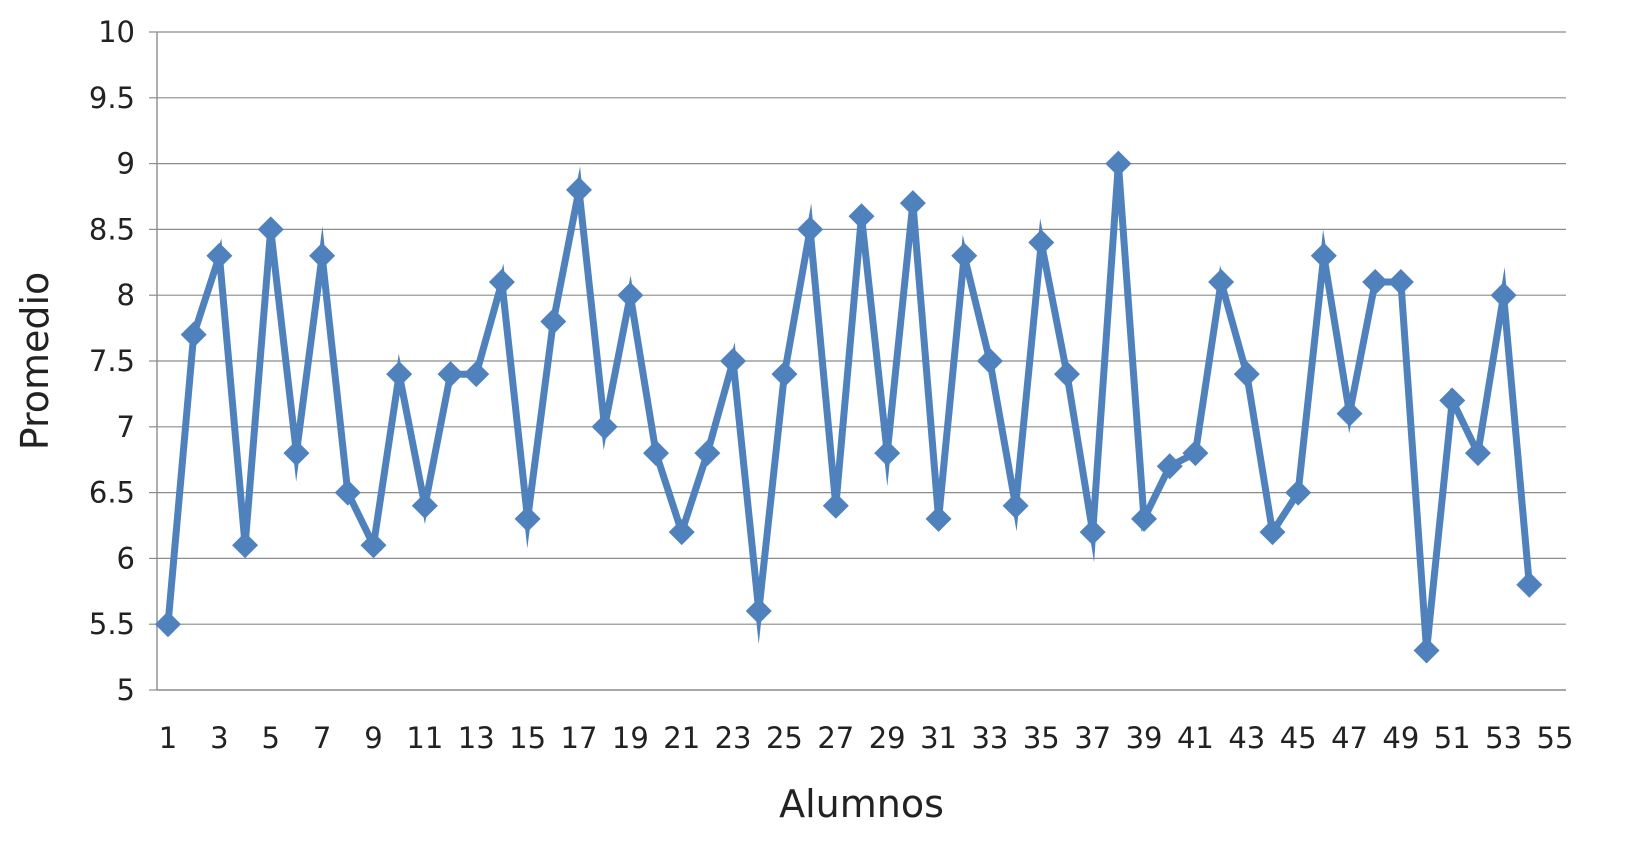 This screenshot has height=851, width=1625. What do you see at coordinates (784, 738) in the screenshot?
I see `x-tick-label: 25` at bounding box center [784, 738].